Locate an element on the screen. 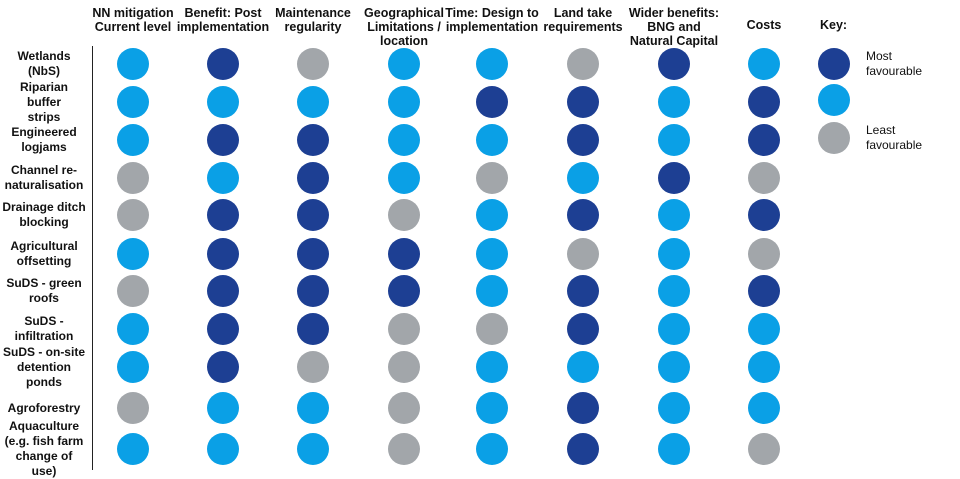 The height and width of the screenshot is (479, 960). column-header: Maintenance regularity is located at coordinates (313, 20).